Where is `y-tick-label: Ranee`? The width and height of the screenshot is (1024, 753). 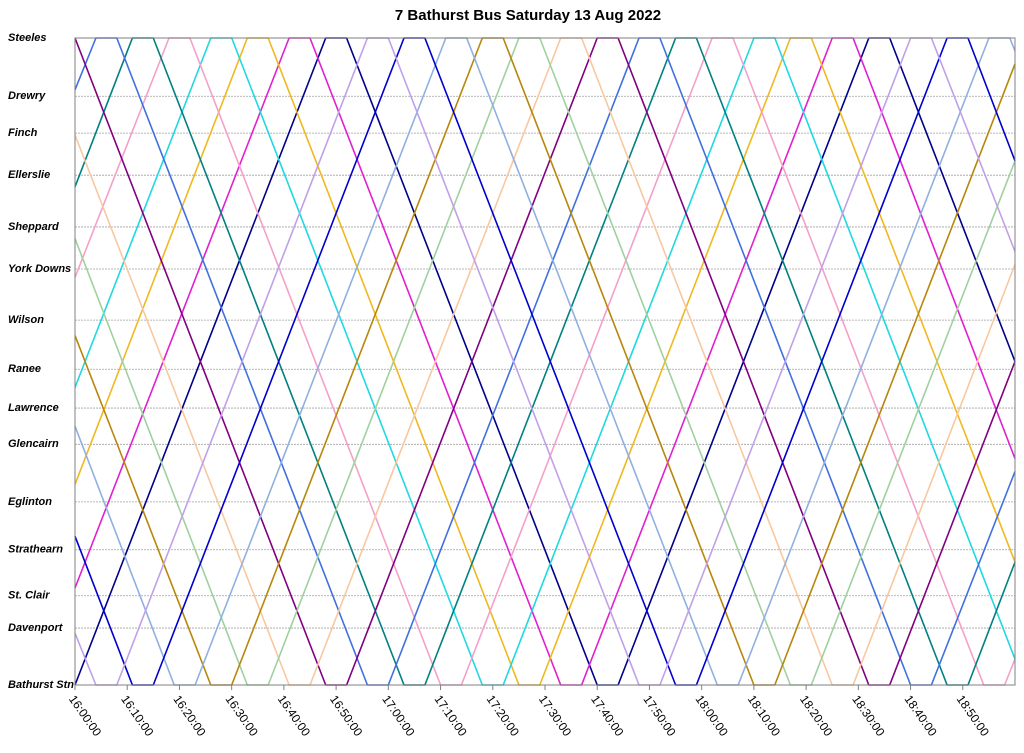
y-tick-label: Ranee is located at coordinates (24, 369).